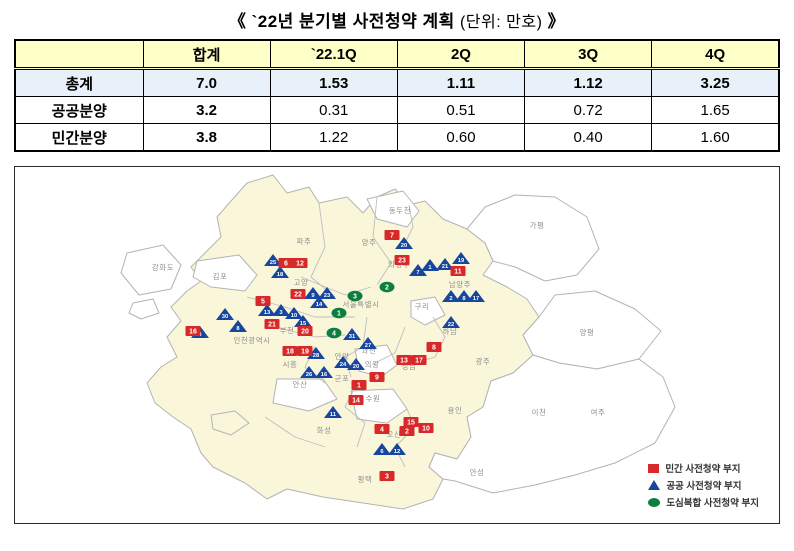 The width and height of the screenshot is (794, 551). Describe the element at coordinates (402, 261) in the screenshot. I see `svg-text: 23` at that location.